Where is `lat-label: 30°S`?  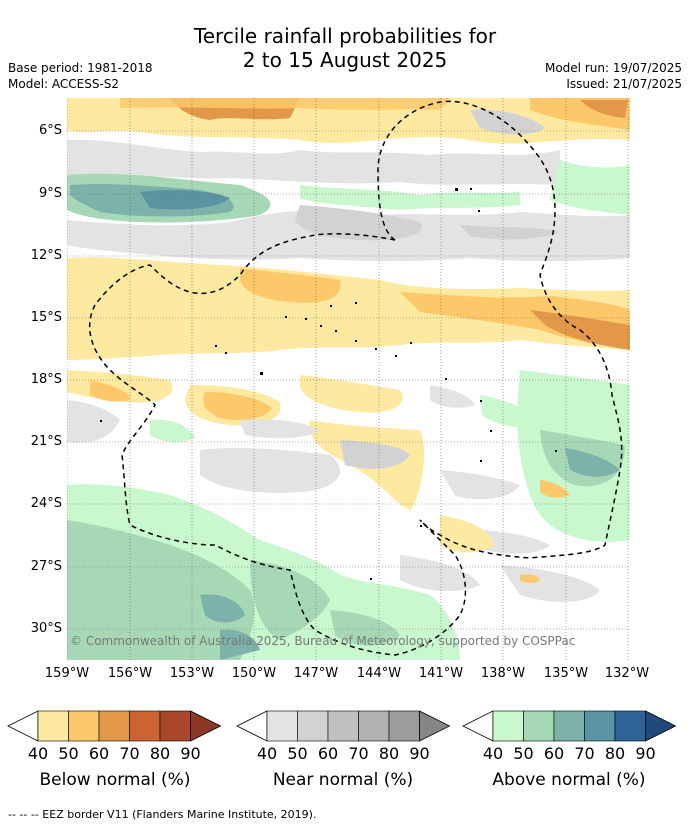 lat-label: 30°S is located at coordinates (46, 628).